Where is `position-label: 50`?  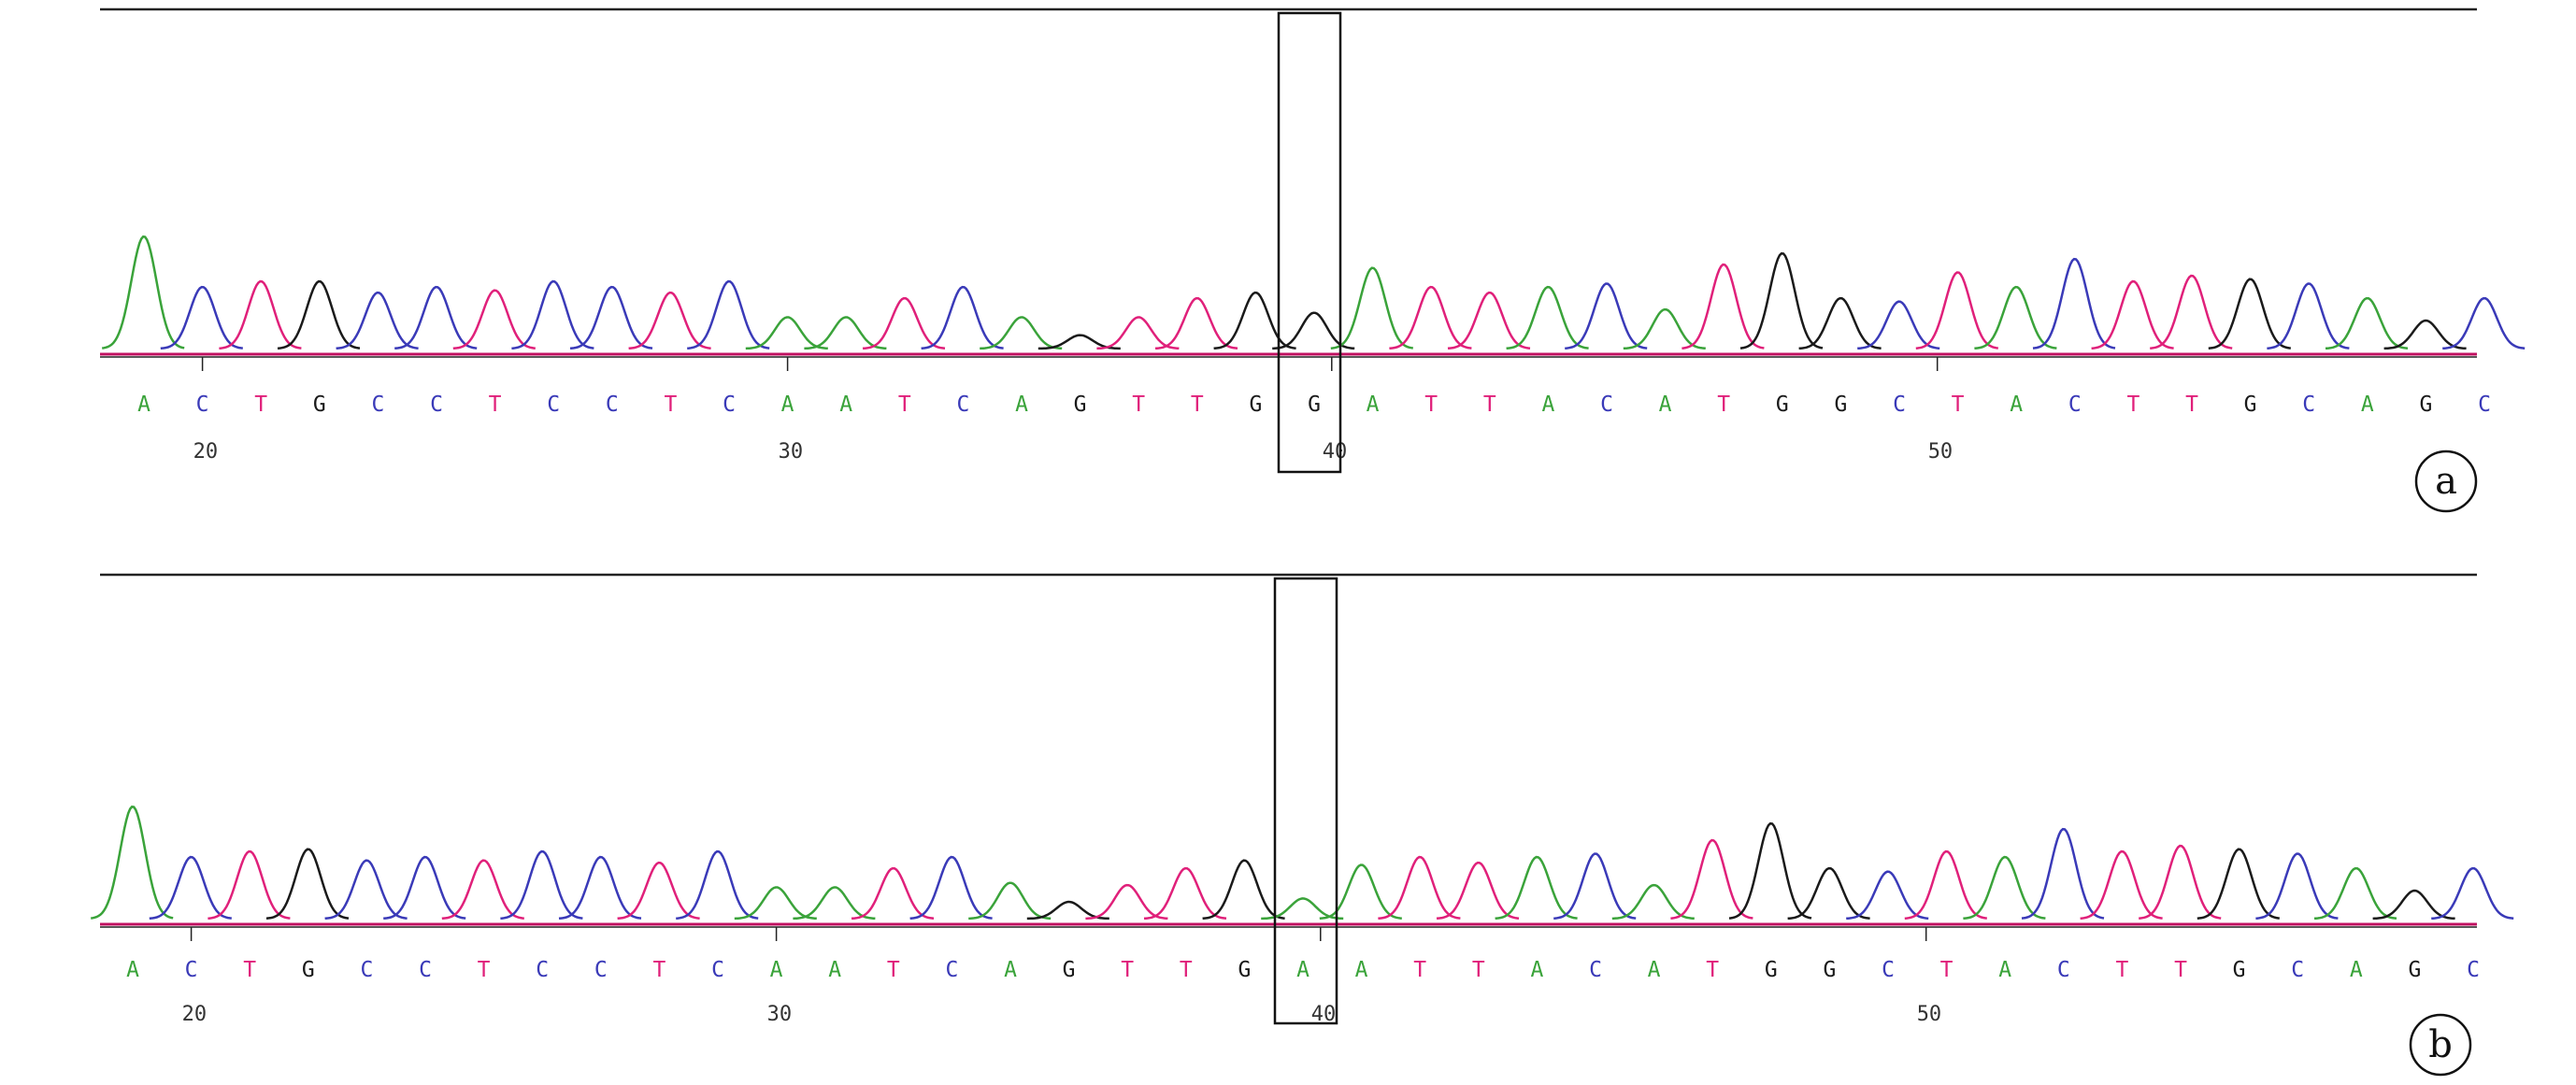 position-label: 50 is located at coordinates (1940, 452).